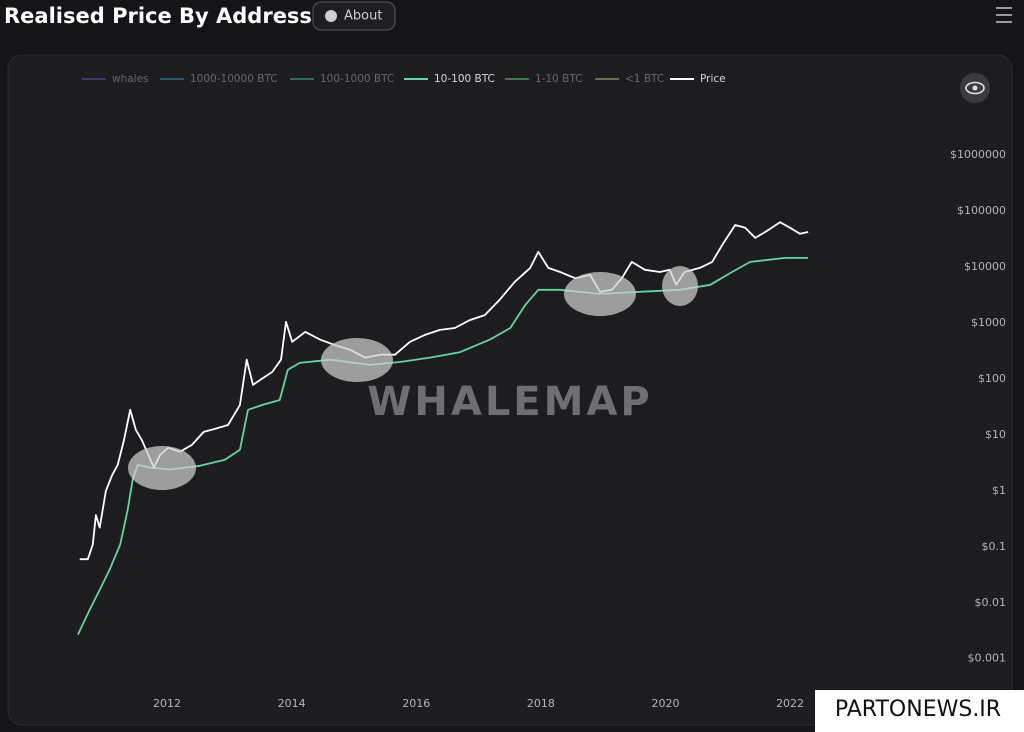 This screenshot has height=732, width=1024. Describe the element at coordinates (130, 79) in the screenshot. I see `legend-label: whales` at that location.